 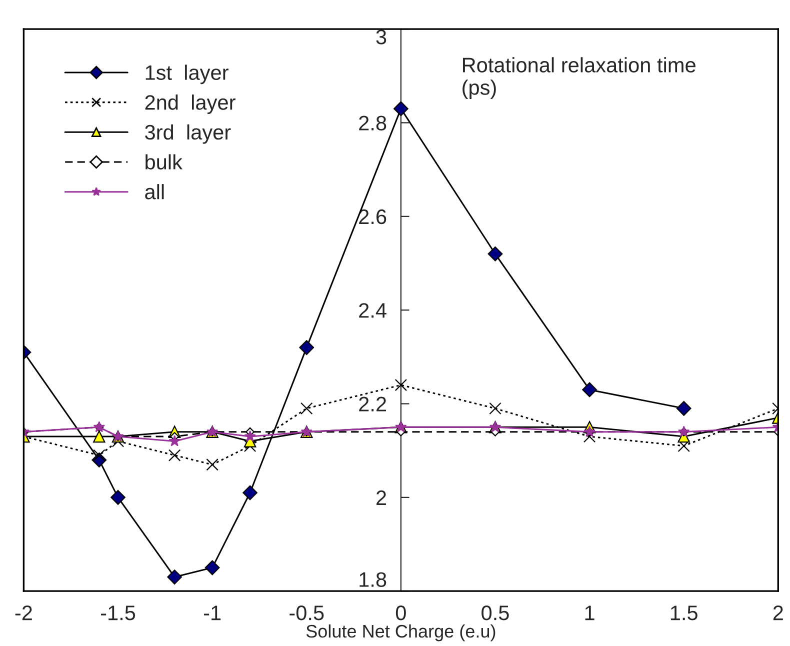 What do you see at coordinates (23, 613) in the screenshot?
I see `x-tick-label: -2` at bounding box center [23, 613].